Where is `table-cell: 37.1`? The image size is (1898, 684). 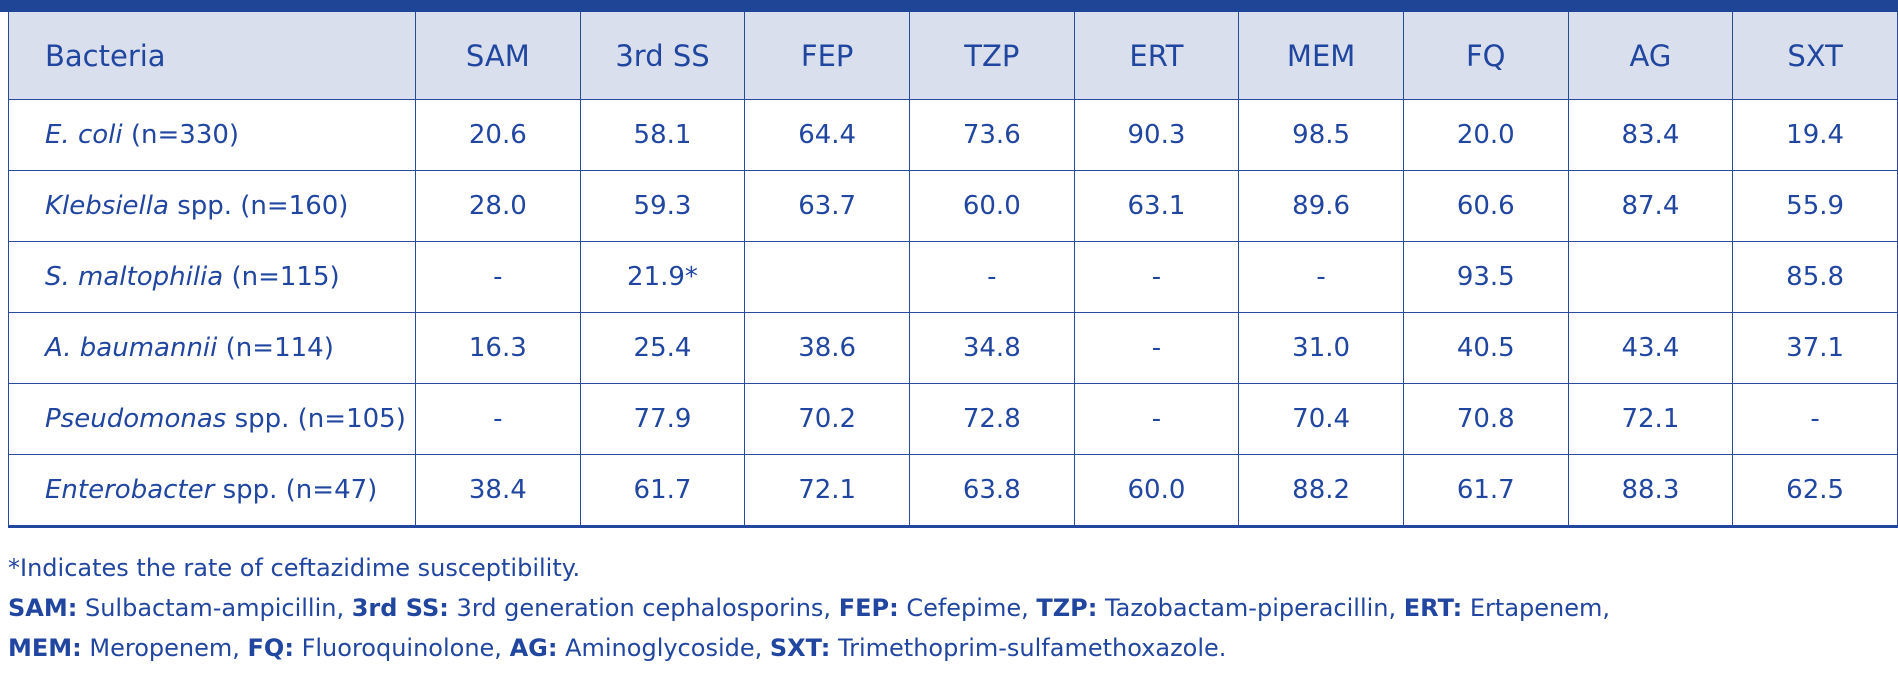 table-cell: 37.1 is located at coordinates (1815, 348).